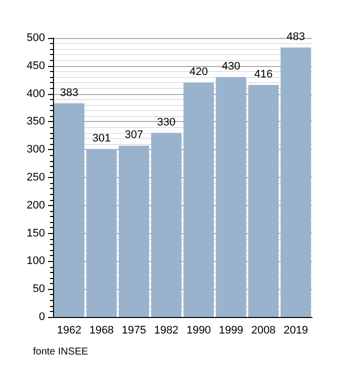  What do you see at coordinates (263, 74) in the screenshot?
I see `data-label: 416` at bounding box center [263, 74].